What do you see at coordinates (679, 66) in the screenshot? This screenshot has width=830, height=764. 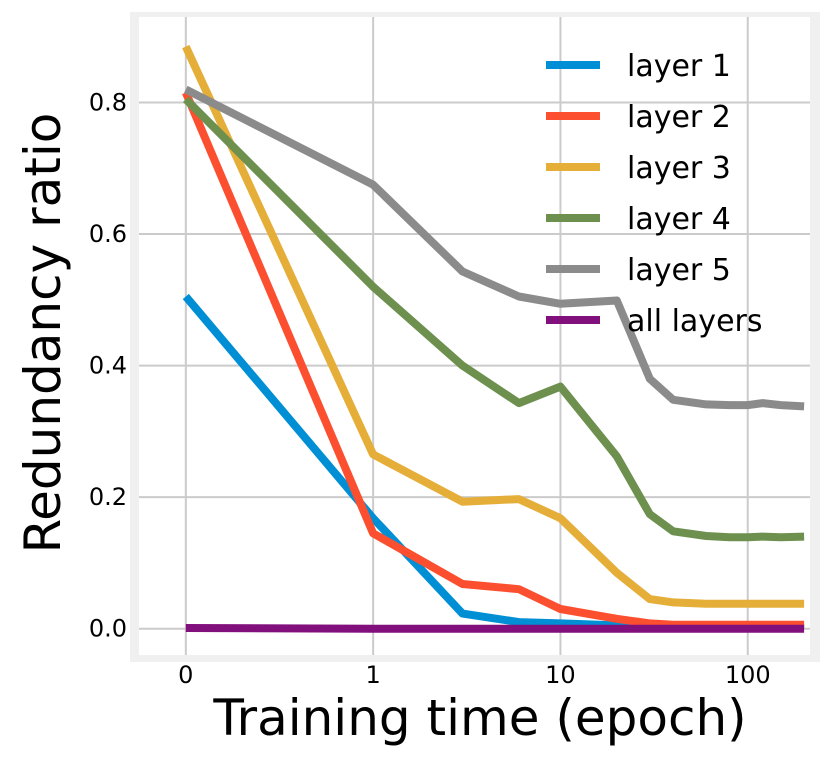 I see `legend-label-layer-1: layer 1` at bounding box center [679, 66].